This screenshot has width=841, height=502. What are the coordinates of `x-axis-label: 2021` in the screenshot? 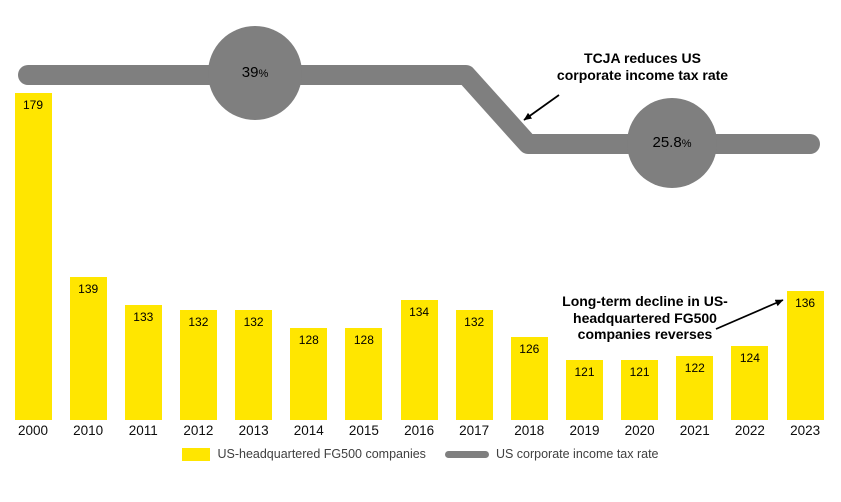 It's located at (694, 430).